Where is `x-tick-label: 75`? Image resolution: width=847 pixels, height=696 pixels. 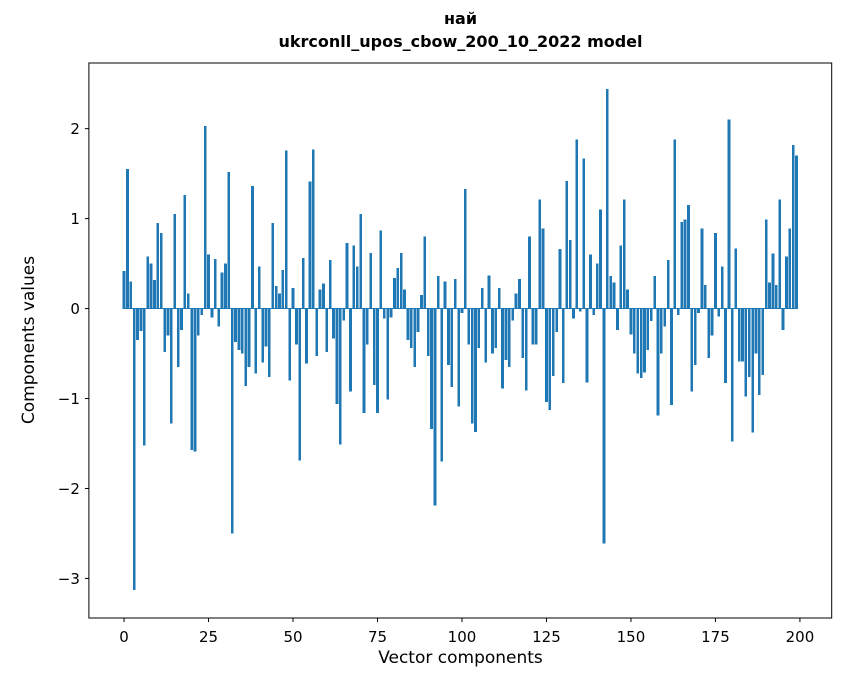
x-tick-label: 75 is located at coordinates (377, 637).